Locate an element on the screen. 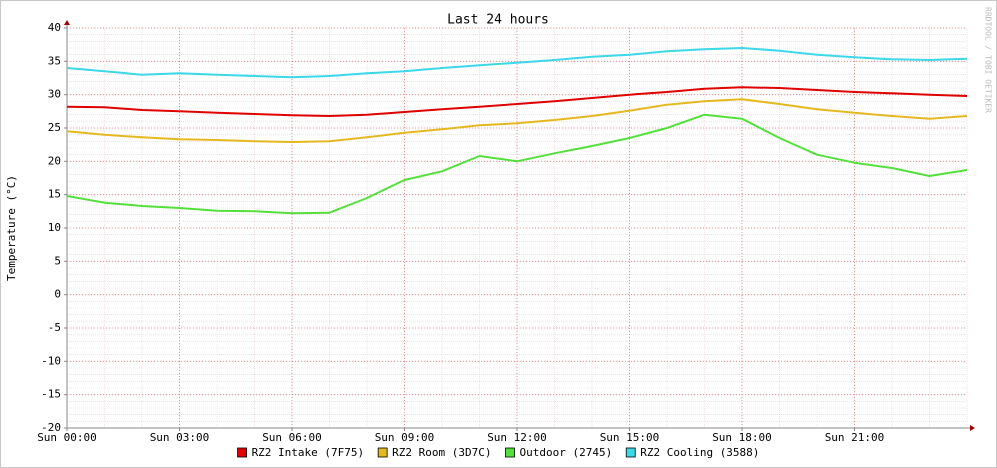 The width and height of the screenshot is (997, 468). x-axis-arrow is located at coordinates (972, 428).